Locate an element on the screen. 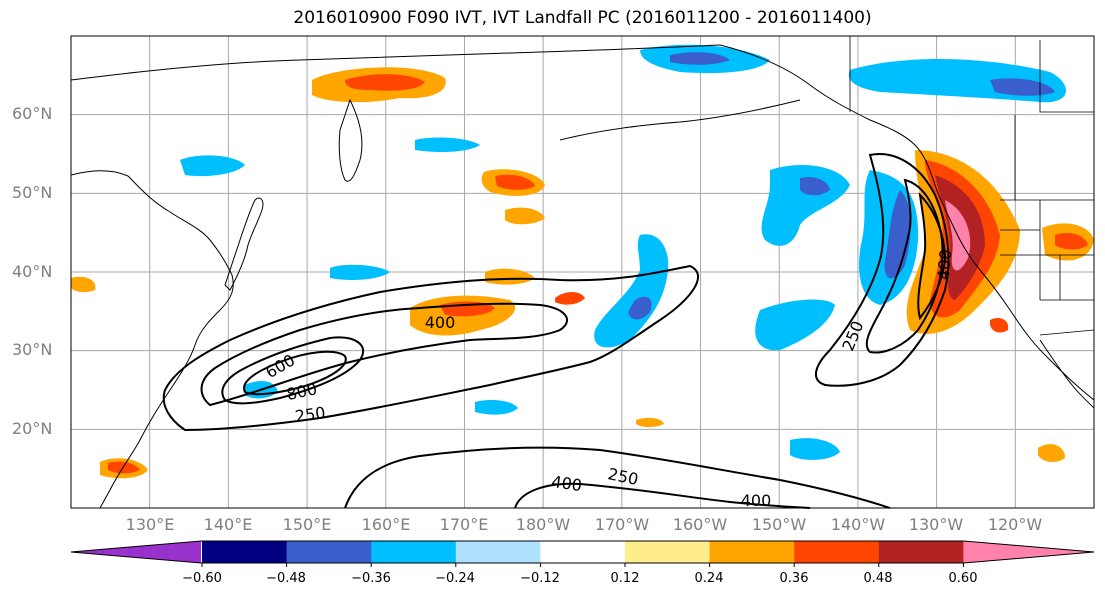 The image size is (1105, 601). colorbar-tick-label: 0.48 is located at coordinates (878, 578).